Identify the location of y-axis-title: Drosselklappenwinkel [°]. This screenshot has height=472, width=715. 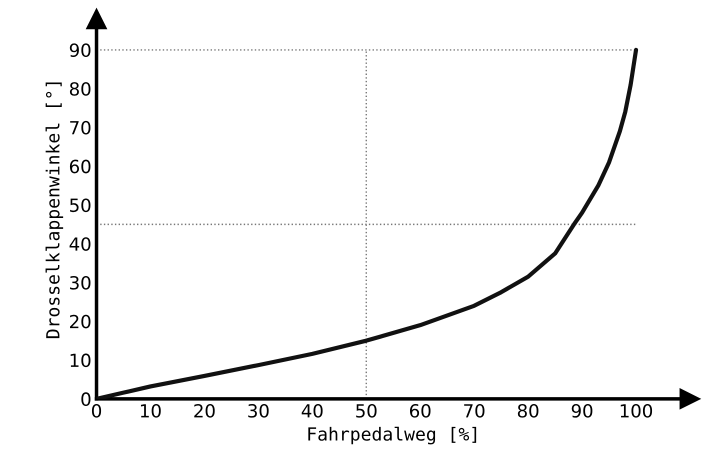
(55, 210).